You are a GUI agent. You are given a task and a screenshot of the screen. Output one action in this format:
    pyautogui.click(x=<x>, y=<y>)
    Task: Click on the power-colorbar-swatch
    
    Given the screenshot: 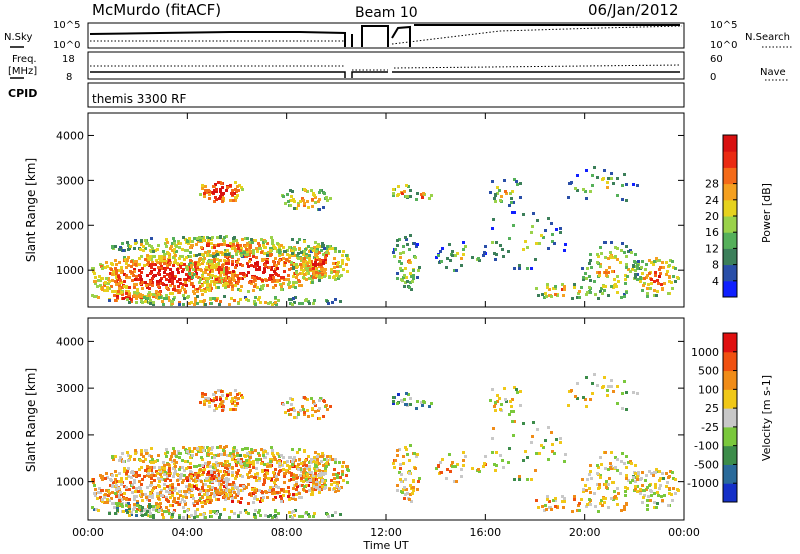 What is the action you would take?
    pyautogui.click(x=730, y=273)
    